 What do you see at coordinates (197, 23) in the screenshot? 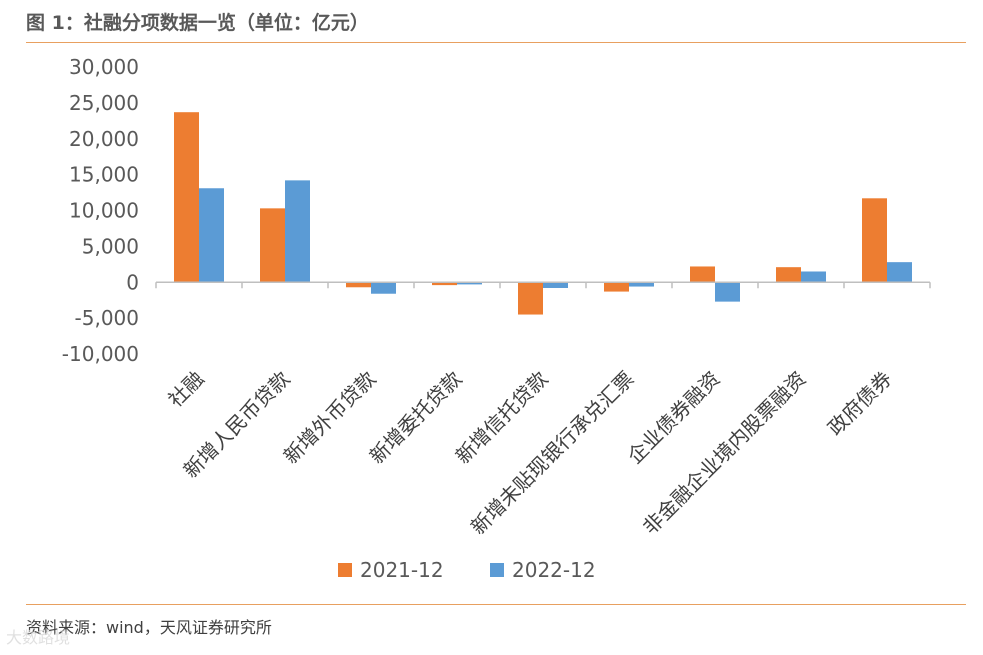
I see `figure-title: 图 1：社融分项数据一览（单位：亿元）` at bounding box center [197, 23].